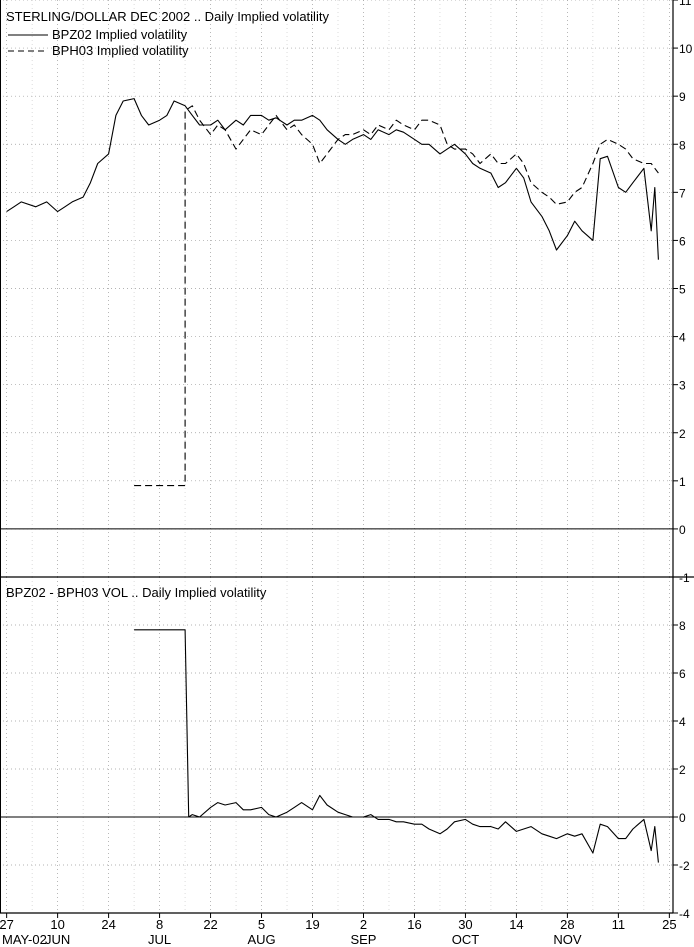  I want to click on top-ytick-label: 5, so click(682, 290).